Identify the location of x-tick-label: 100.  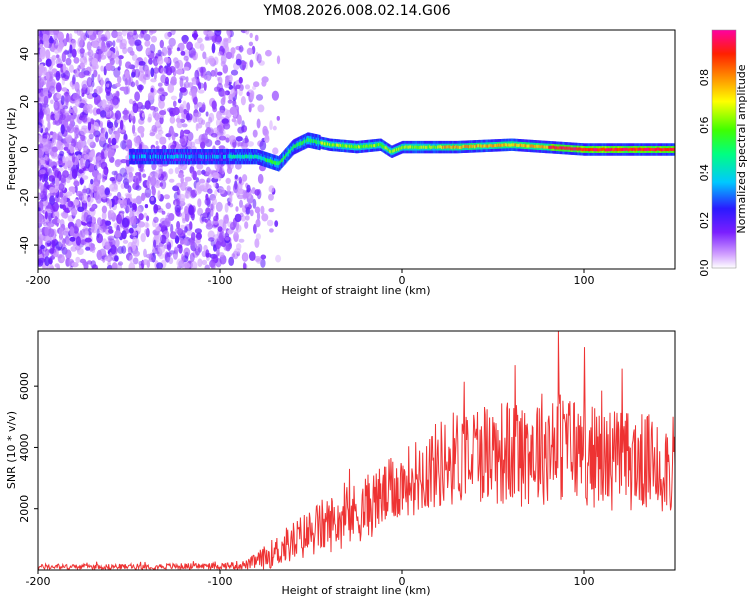
(584, 280).